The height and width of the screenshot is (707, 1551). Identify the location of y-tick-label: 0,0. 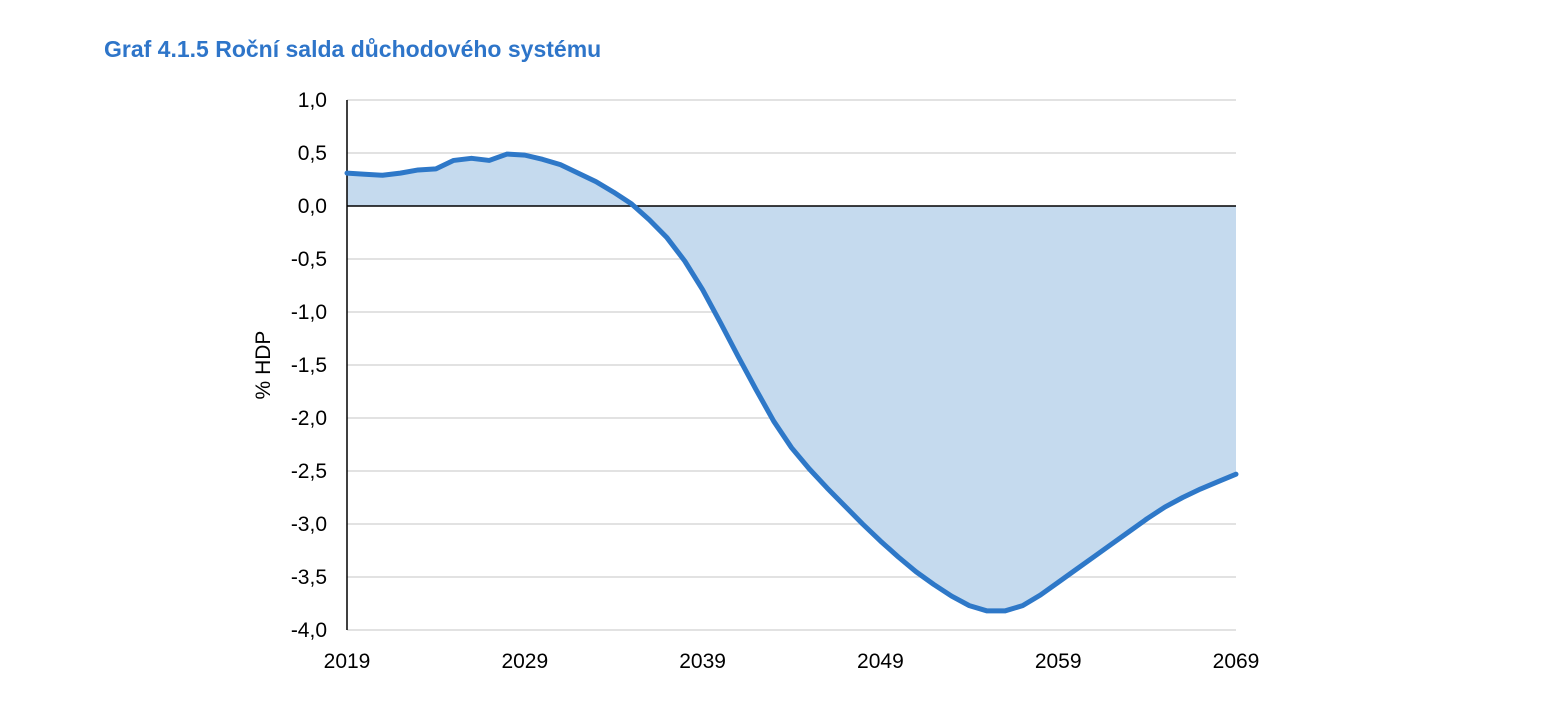
(312, 206).